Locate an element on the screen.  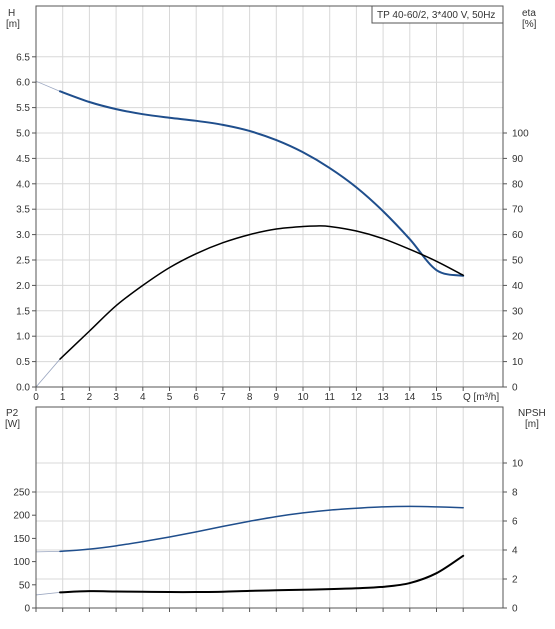
bottom-left-tick-label: 150 is located at coordinates (21, 539).